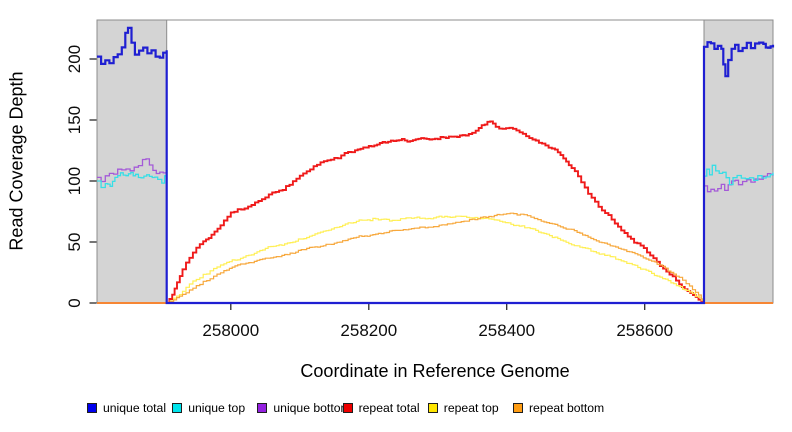 This screenshot has height=432, width=792. I want to click on y-tick-label: 50, so click(74, 242).